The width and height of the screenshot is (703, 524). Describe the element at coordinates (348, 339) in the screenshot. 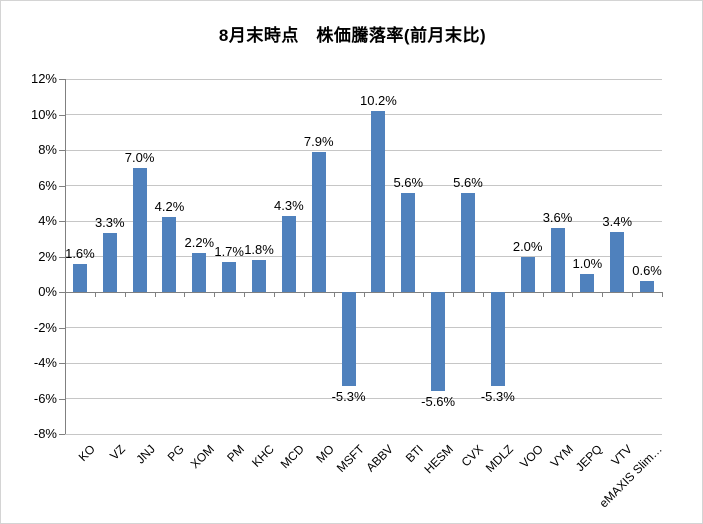

I see `bar-MSFT` at that location.